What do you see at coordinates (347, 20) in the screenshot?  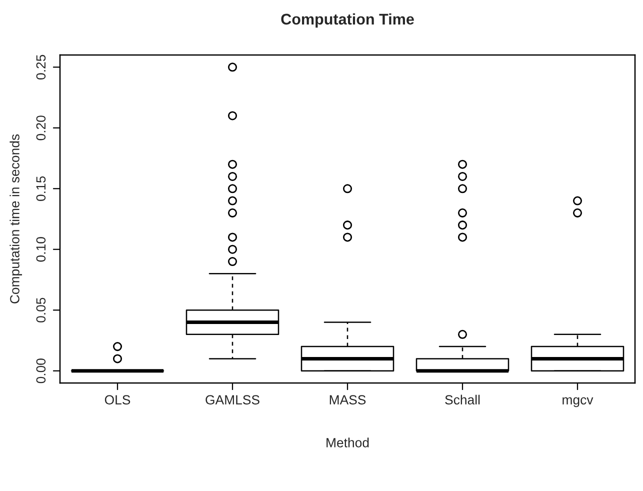 I see `chart-title: Computation Time` at bounding box center [347, 20].